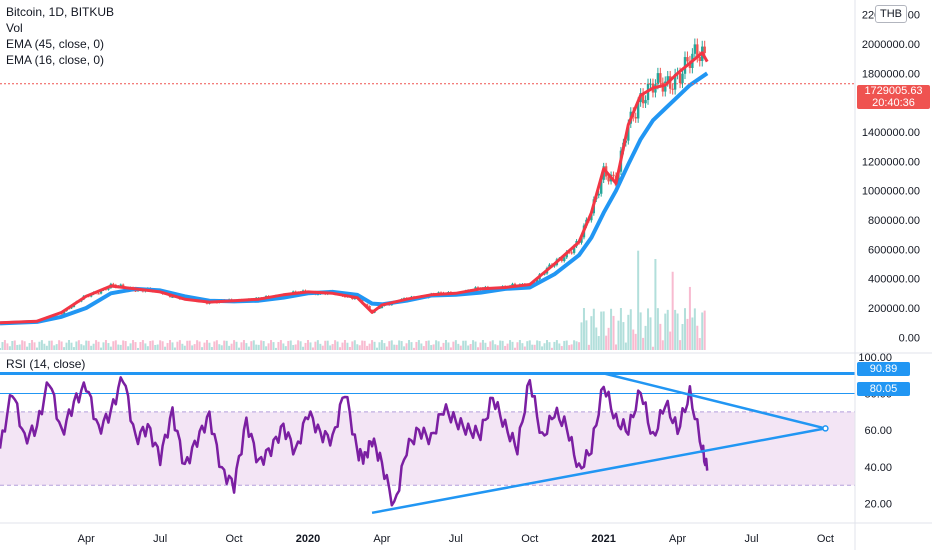  I want to click on price-axis-tick: 1000000.00, so click(891, 192).